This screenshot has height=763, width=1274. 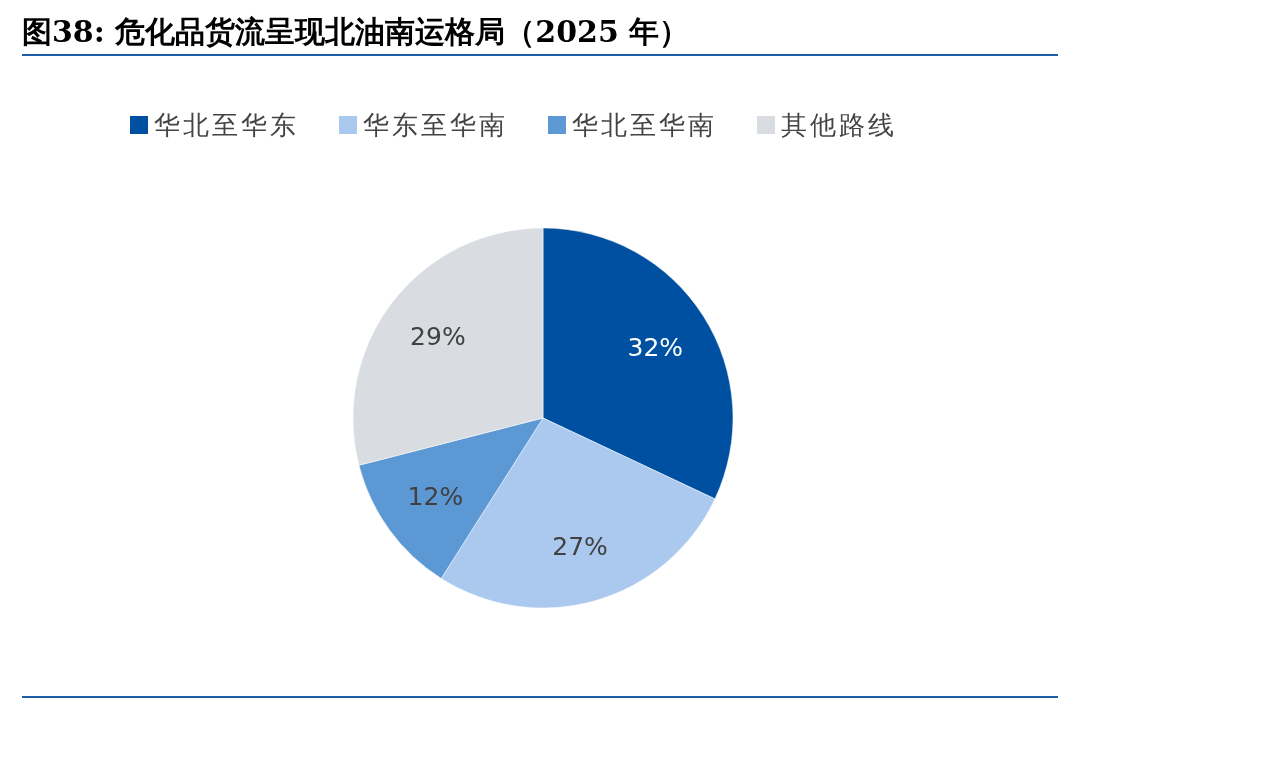 I want to click on legend-label: 其他路线, so click(x=839, y=125).